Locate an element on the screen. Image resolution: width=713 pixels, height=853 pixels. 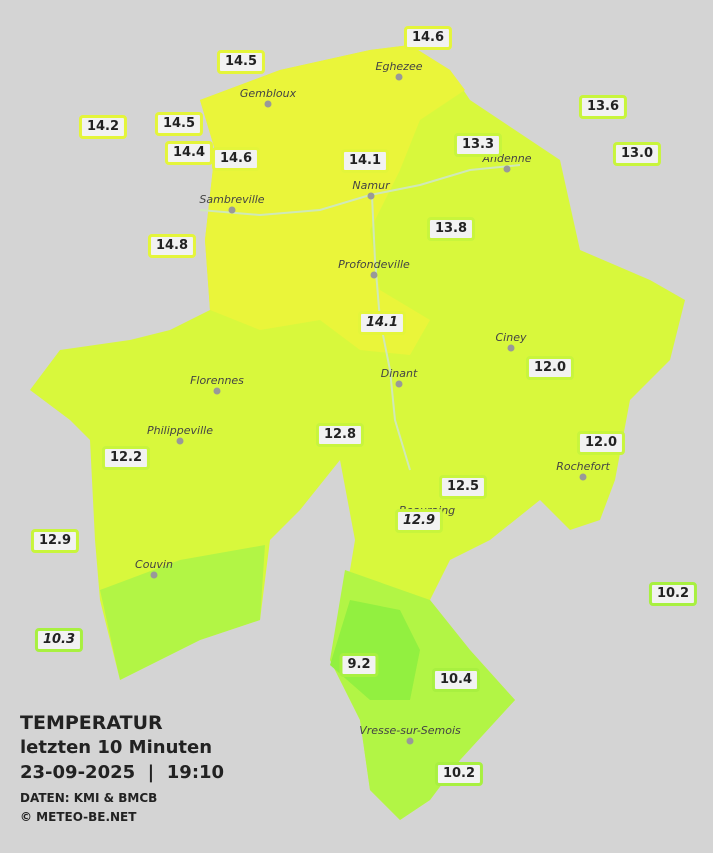
warm-zone is located at coordinates (332, 200).